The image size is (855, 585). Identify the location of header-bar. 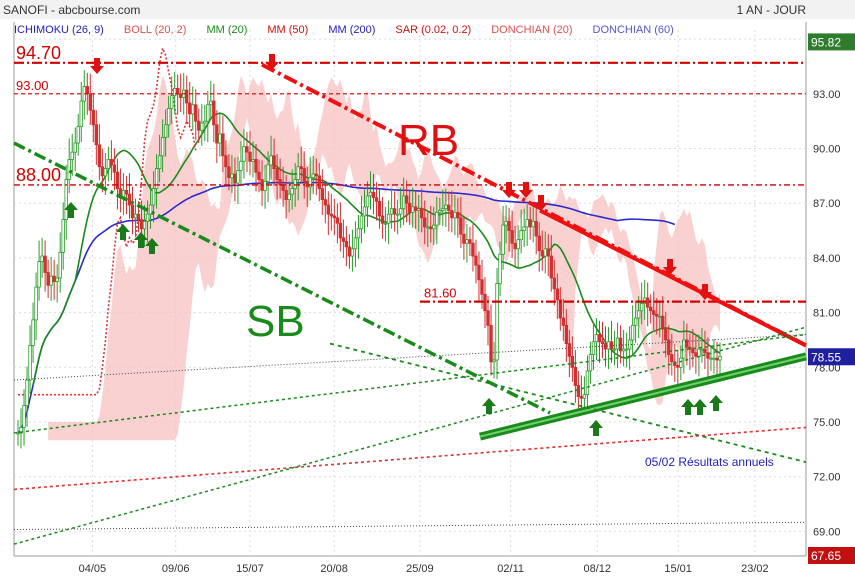
(427, 9).